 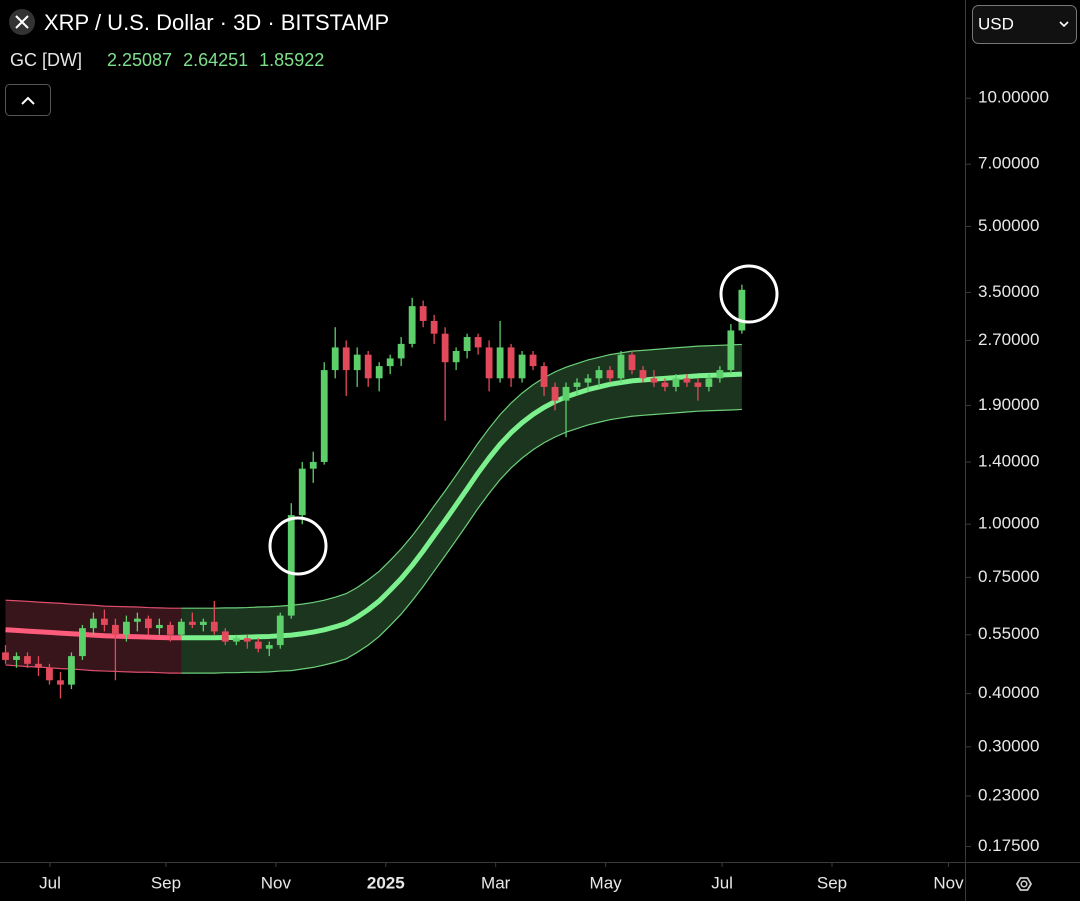 I want to click on y-tick-label: 0.75000, so click(x=1008, y=576).